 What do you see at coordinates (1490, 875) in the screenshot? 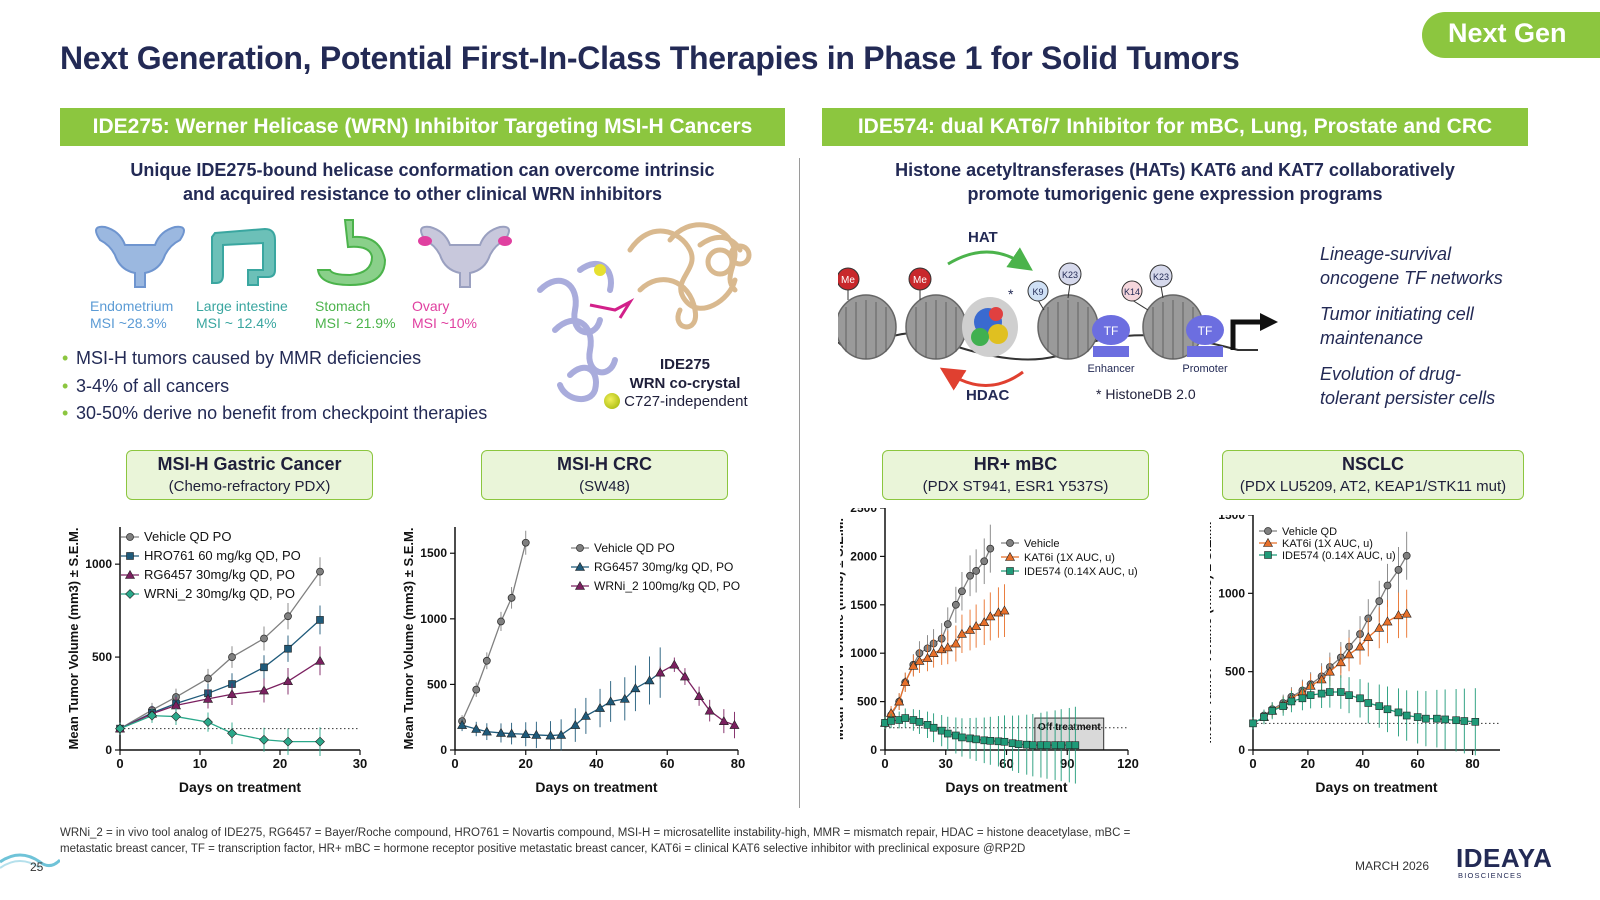
I see `logo-subtext: BIOSCIENCES` at bounding box center [1490, 875].